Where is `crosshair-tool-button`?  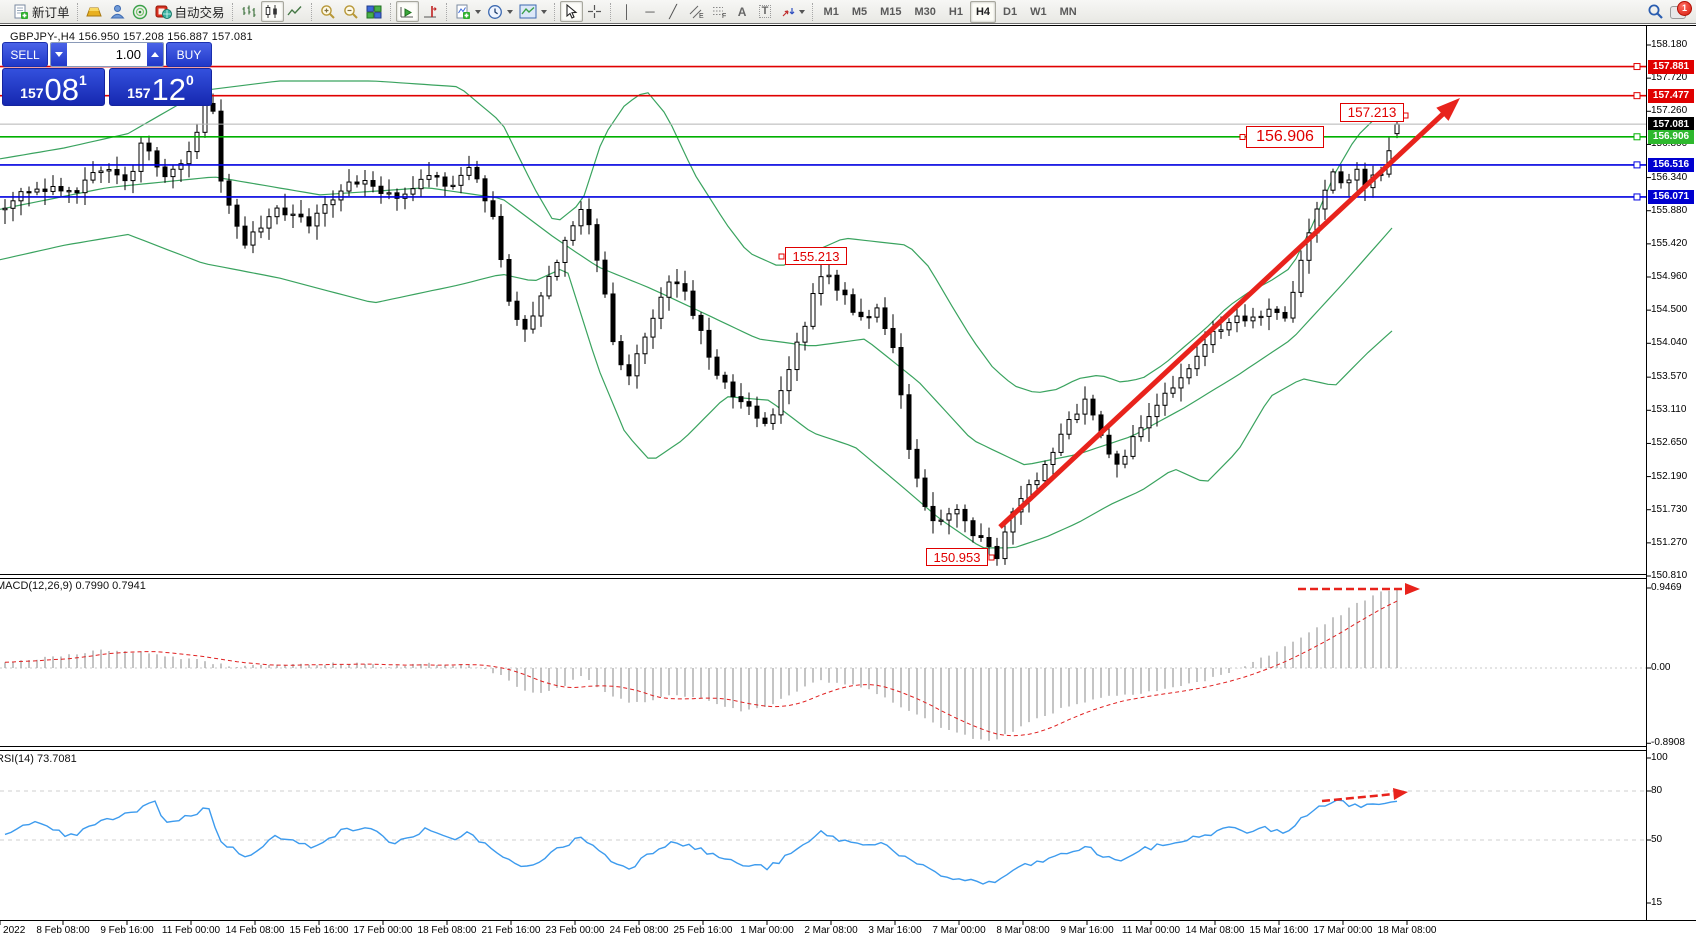
crosshair-tool-button is located at coordinates (594, 11).